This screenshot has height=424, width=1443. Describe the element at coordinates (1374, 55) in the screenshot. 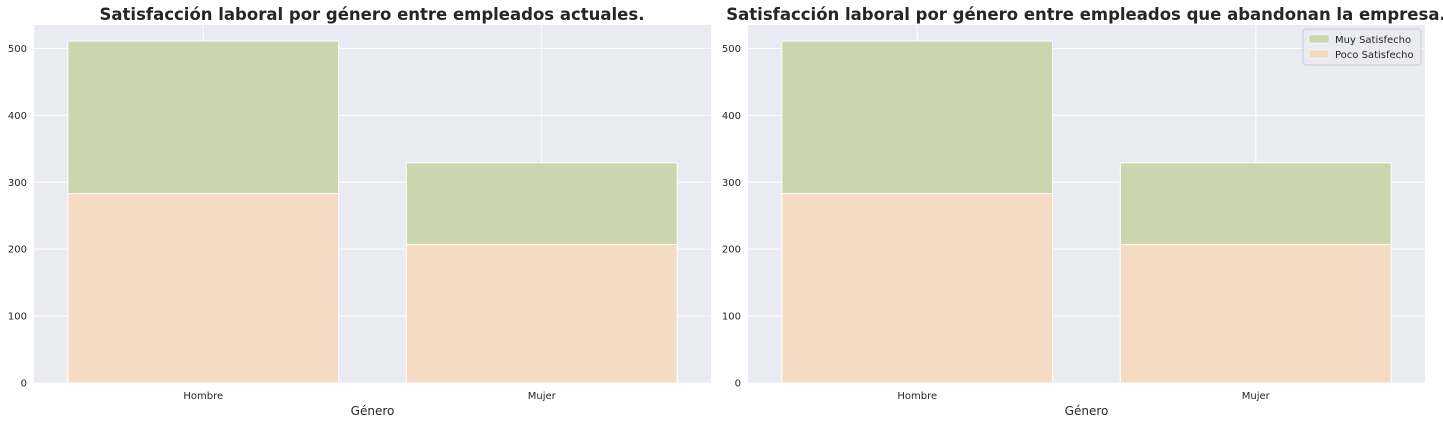

I see `legend-label: Poco Satisfecho` at that location.